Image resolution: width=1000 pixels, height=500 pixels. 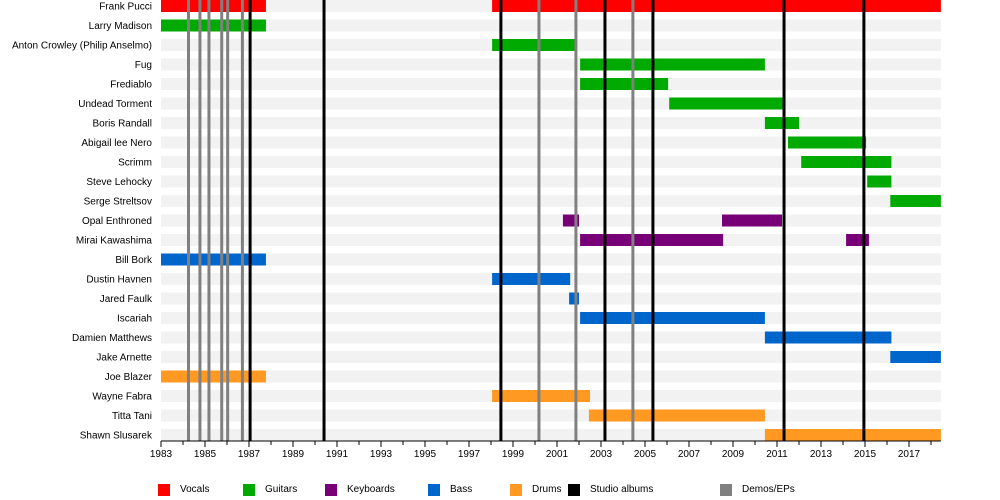 What do you see at coordinates (461, 489) in the screenshot?
I see `legend-label: Bass` at bounding box center [461, 489].